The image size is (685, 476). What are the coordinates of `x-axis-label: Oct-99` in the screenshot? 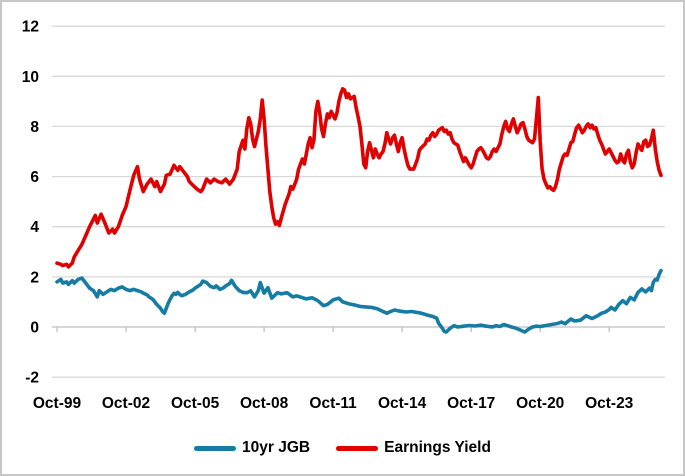 It's located at (57, 403).